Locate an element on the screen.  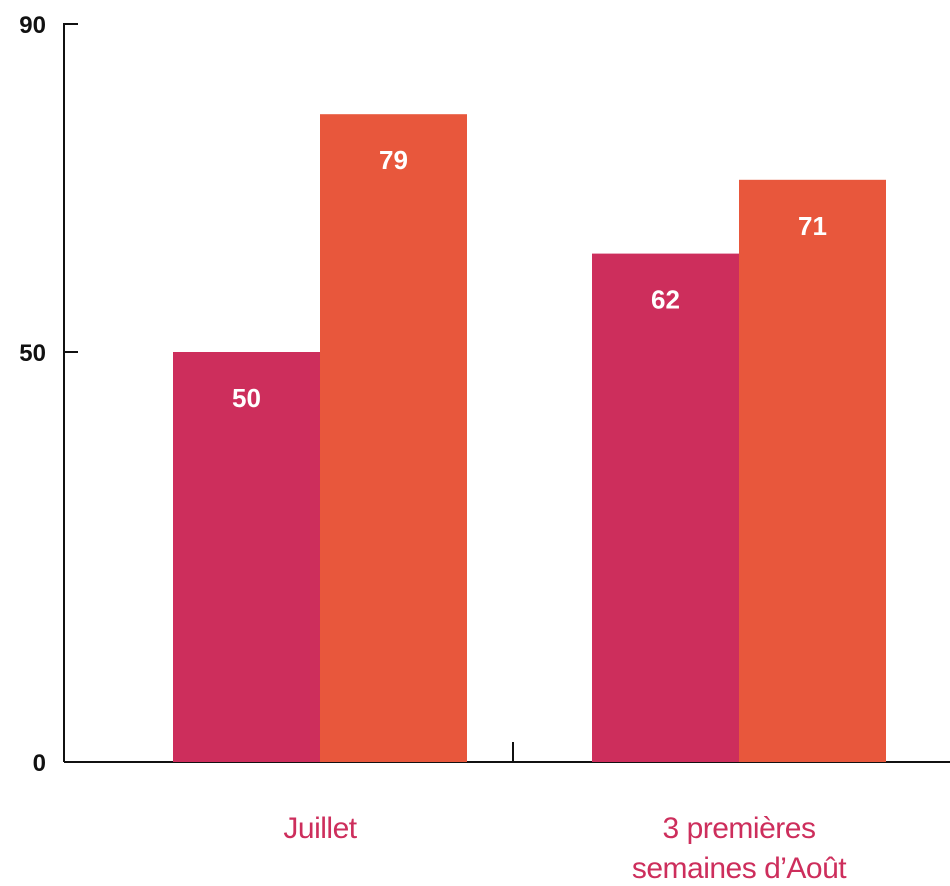
category-labels: Juillet 3 premières semaines d’Août is located at coordinates (565, 848).